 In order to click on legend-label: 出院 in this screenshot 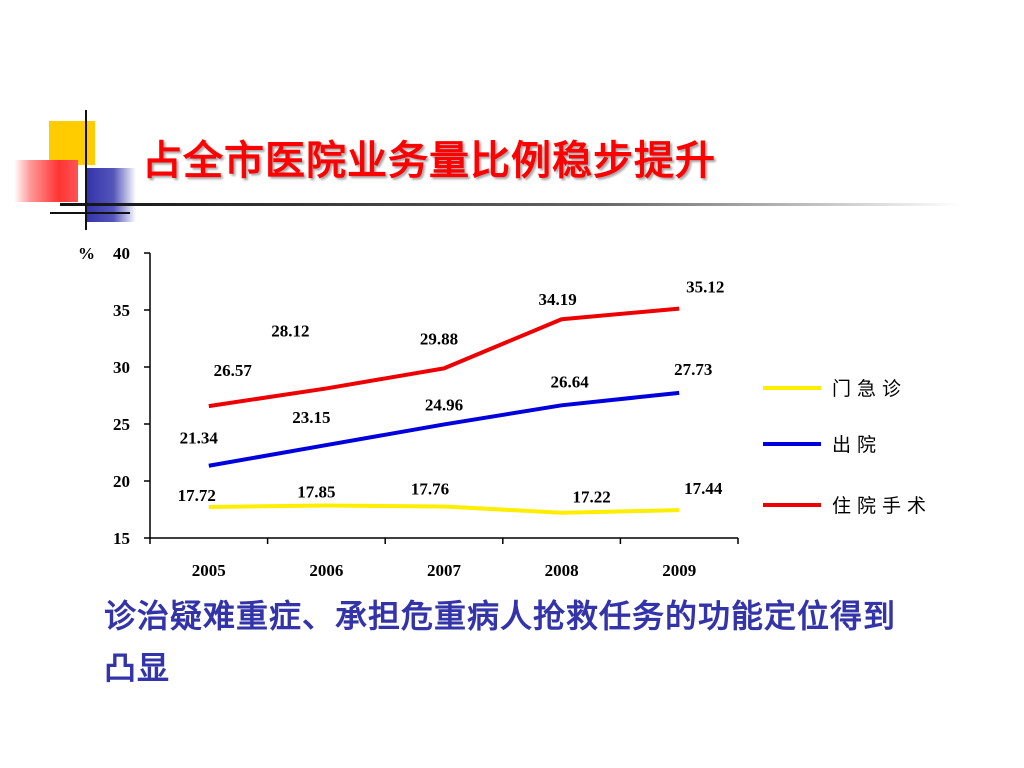, I will do `click(857, 445)`.